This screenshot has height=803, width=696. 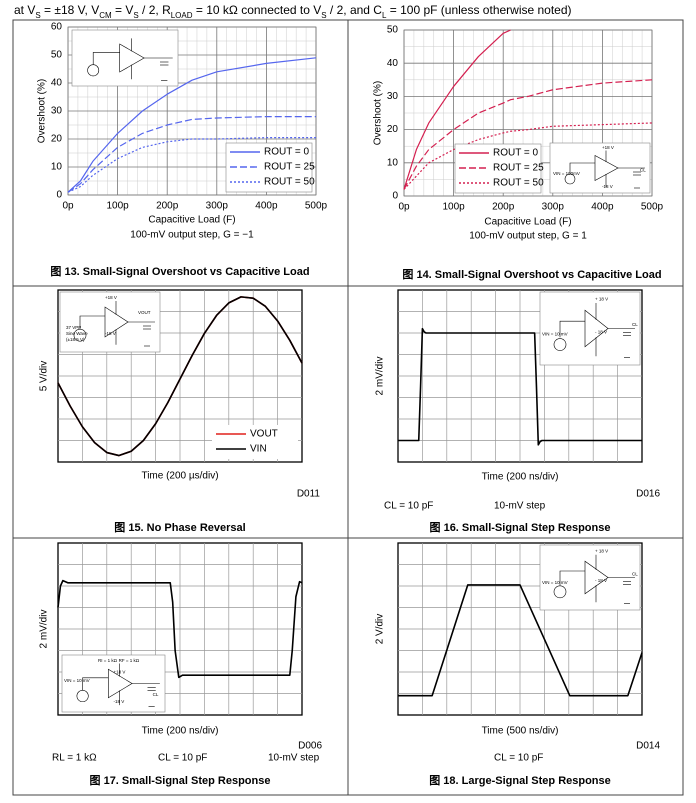 I want to click on header-text: = 10 kΩ connected to V, so click(x=257, y=10).